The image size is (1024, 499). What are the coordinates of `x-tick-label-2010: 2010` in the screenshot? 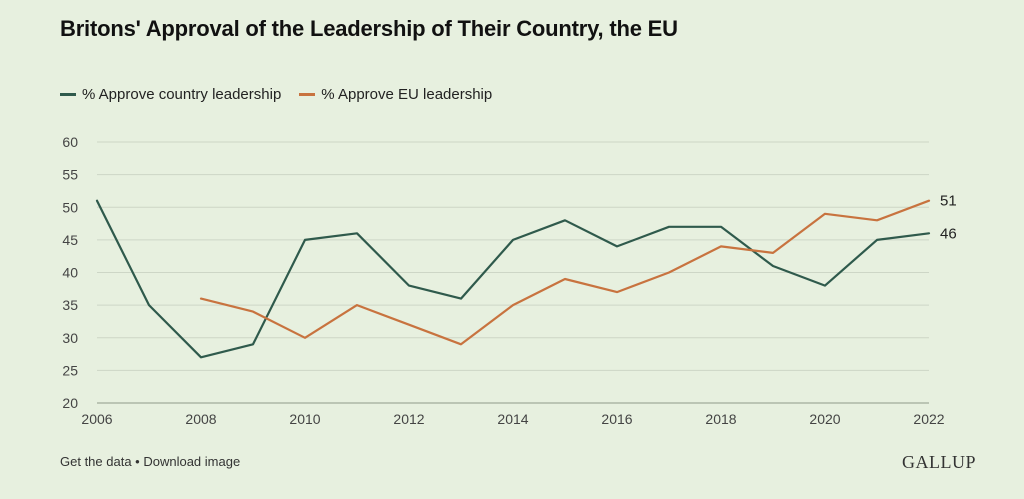 It's located at (304, 419).